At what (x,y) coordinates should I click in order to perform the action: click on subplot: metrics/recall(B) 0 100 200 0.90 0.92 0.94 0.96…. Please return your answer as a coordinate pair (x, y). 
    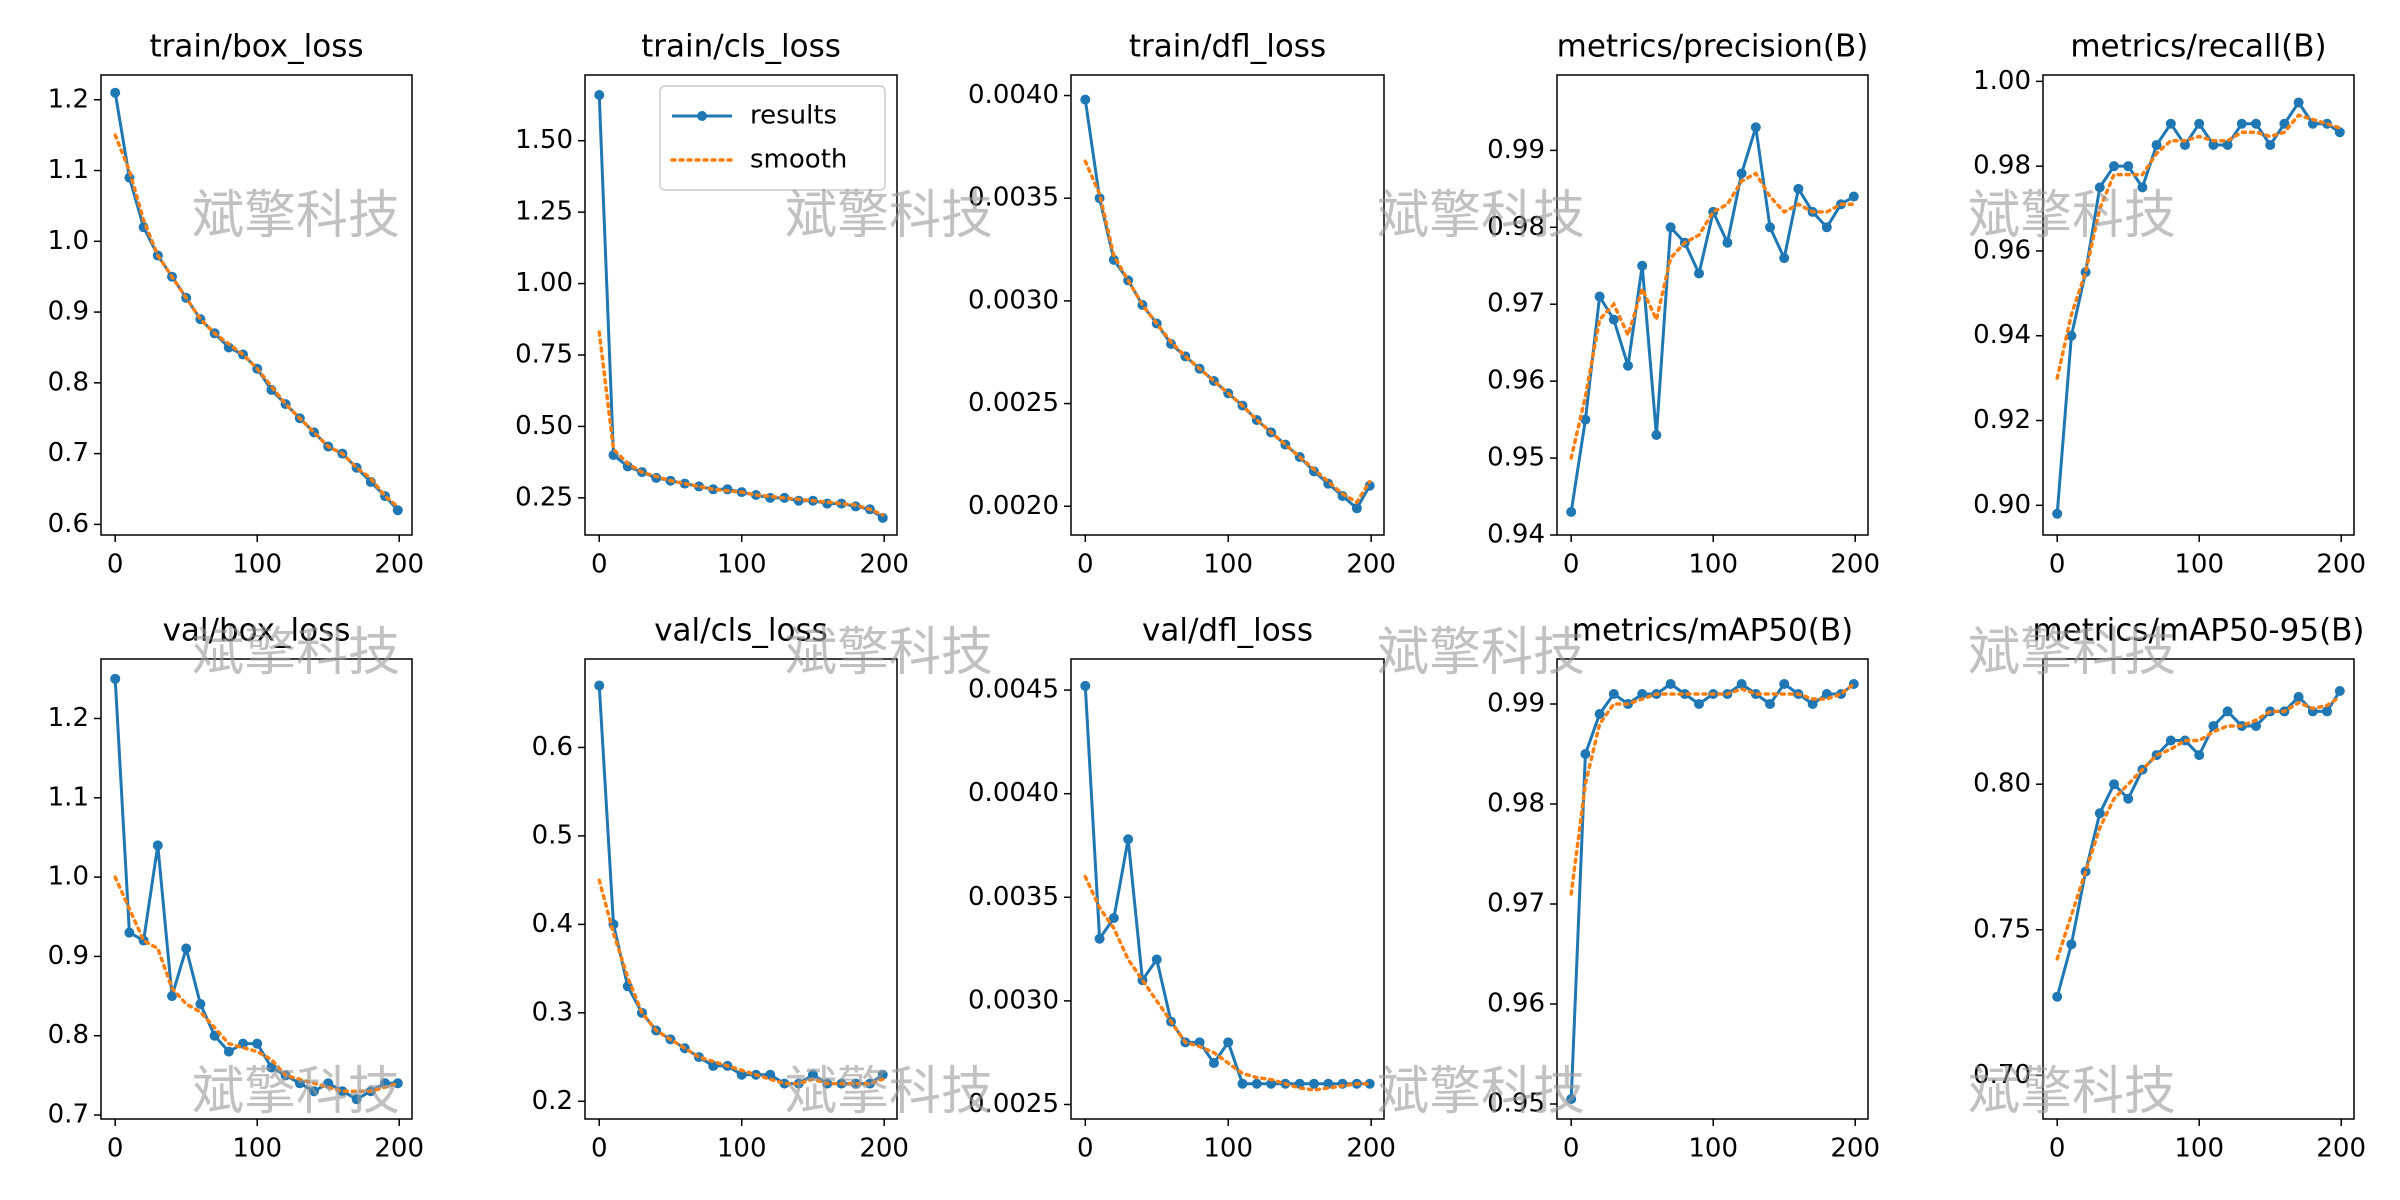
    Looking at the image, I should click on (2169, 304).